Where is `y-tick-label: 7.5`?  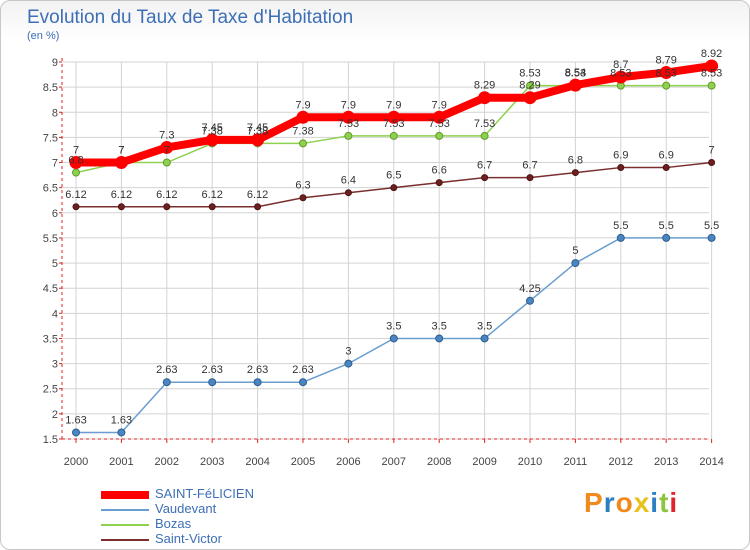
y-tick-label: 7.5 is located at coordinates (50, 138).